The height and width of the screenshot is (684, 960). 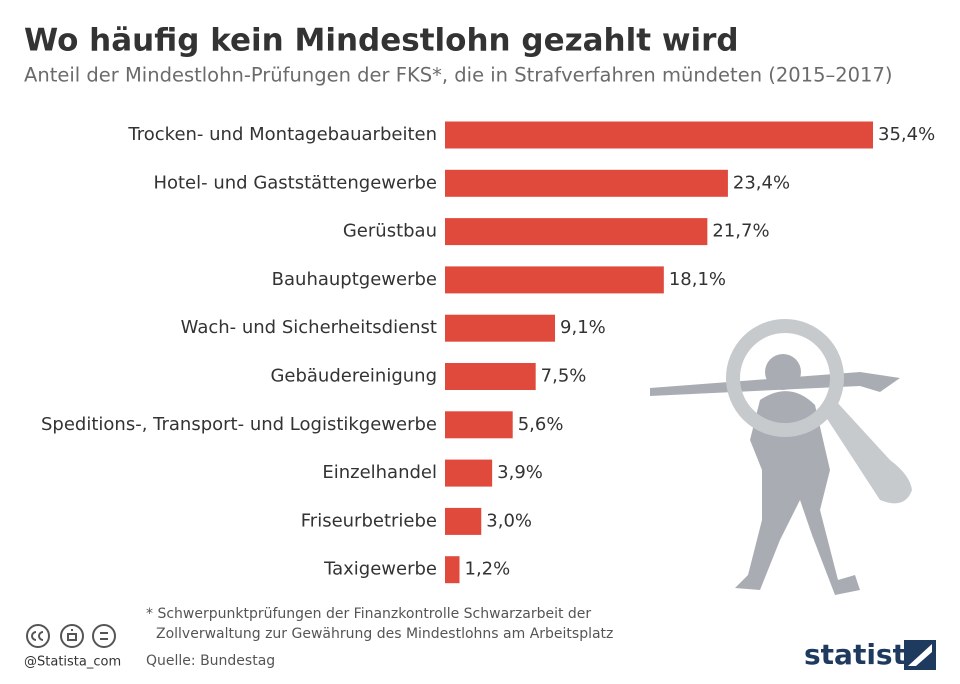 What do you see at coordinates (309, 327) in the screenshot?
I see `category-label: Wach- und Sicherheitsdienst` at bounding box center [309, 327].